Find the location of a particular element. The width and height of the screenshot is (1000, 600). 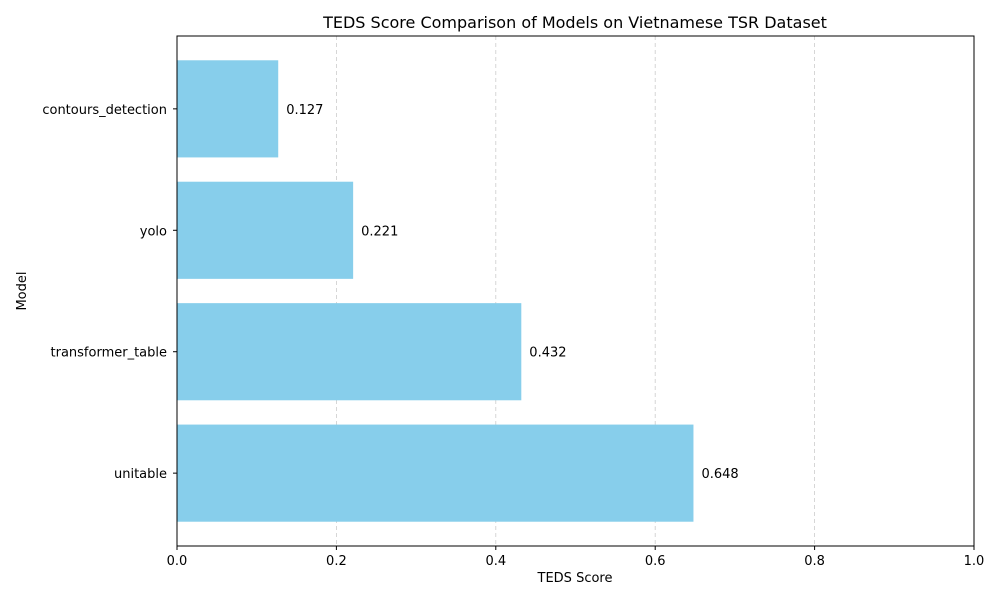

x-tick-label: 0.8 is located at coordinates (814, 561).